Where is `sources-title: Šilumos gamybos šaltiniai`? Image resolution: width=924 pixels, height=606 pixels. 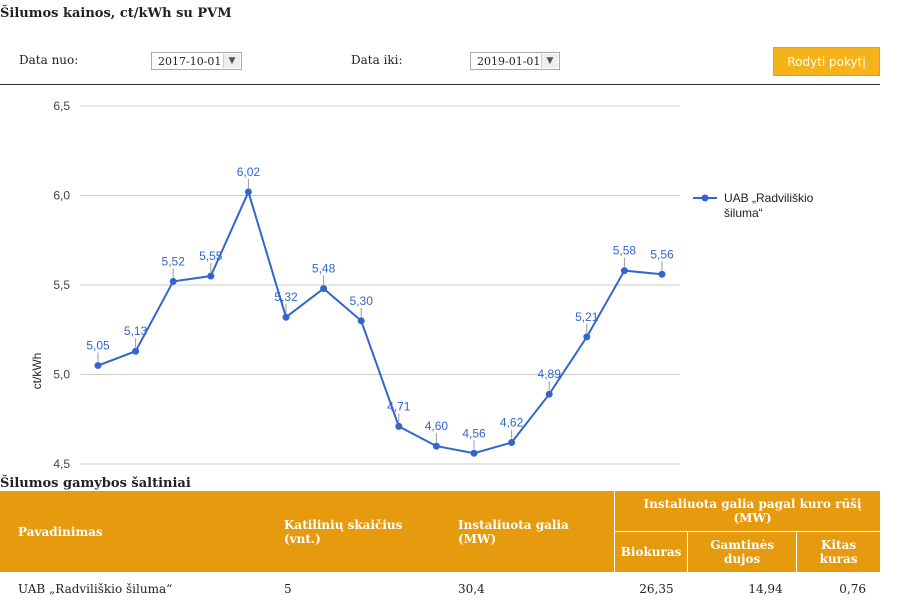 sources-title: Šilumos gamybos šaltiniai is located at coordinates (95, 483).